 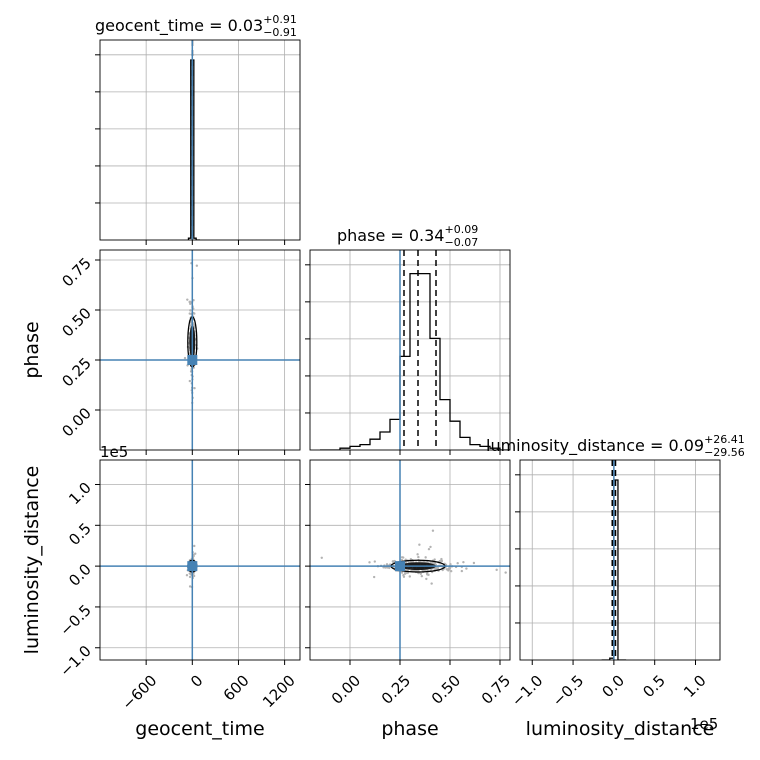 What do you see at coordinates (32, 560) in the screenshot?
I see `ylabel-luminosity-distance: luminosity_distance` at bounding box center [32, 560].